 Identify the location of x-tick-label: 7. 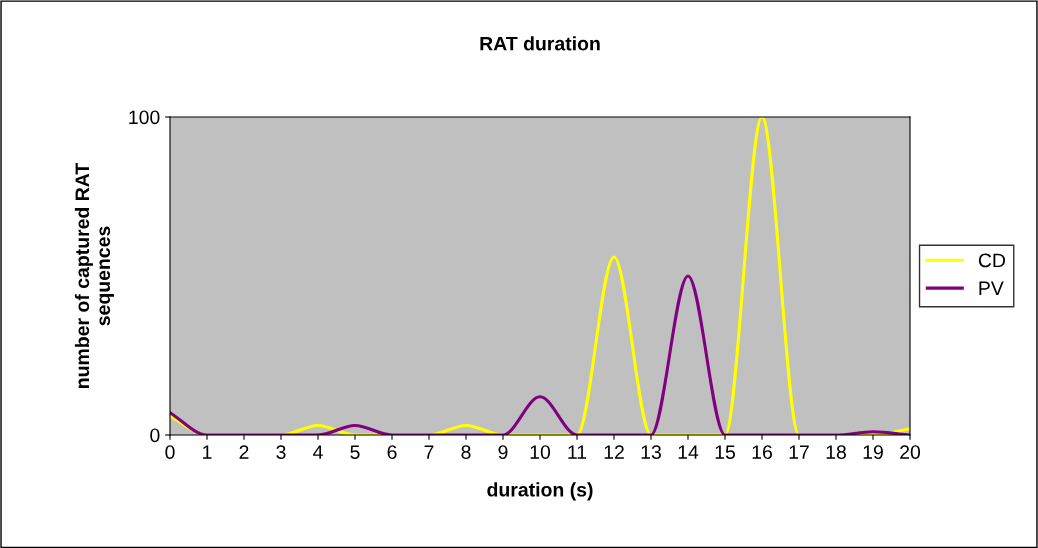
(429, 452).